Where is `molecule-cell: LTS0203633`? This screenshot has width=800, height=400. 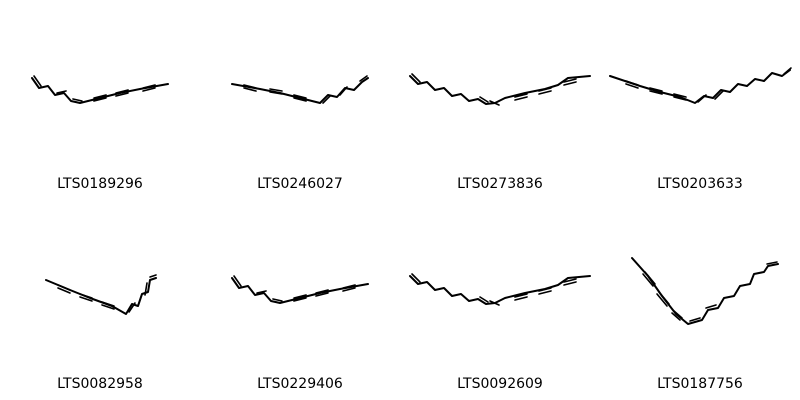 molecule-cell: LTS0203633 is located at coordinates (700, 100).